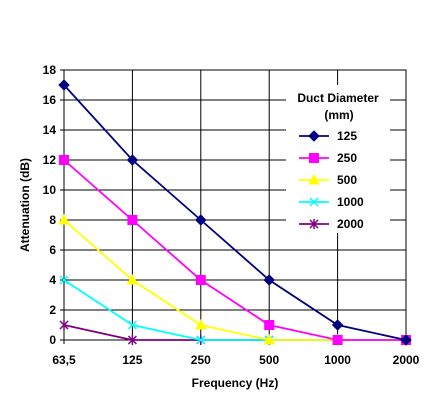 This screenshot has height=411, width=428. What do you see at coordinates (50, 70) in the screenshot?
I see `y-tick-label: 18` at bounding box center [50, 70].